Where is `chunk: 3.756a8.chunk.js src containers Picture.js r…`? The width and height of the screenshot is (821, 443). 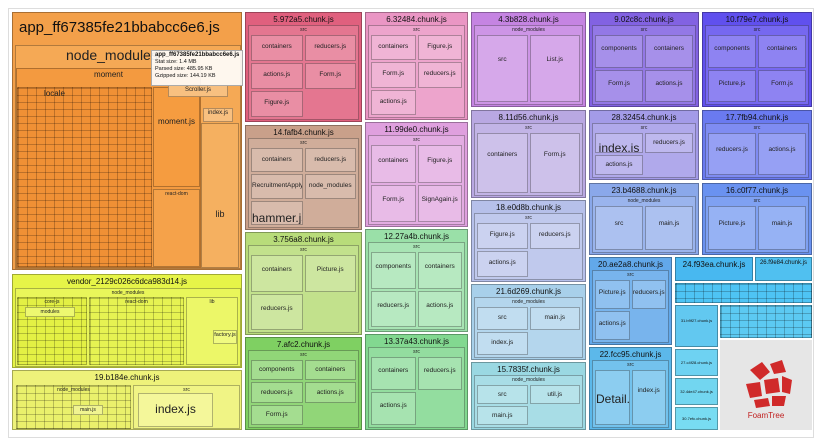 chunk: 3.756a8.chunk.js src containers Picture.js r… is located at coordinates (303, 283).